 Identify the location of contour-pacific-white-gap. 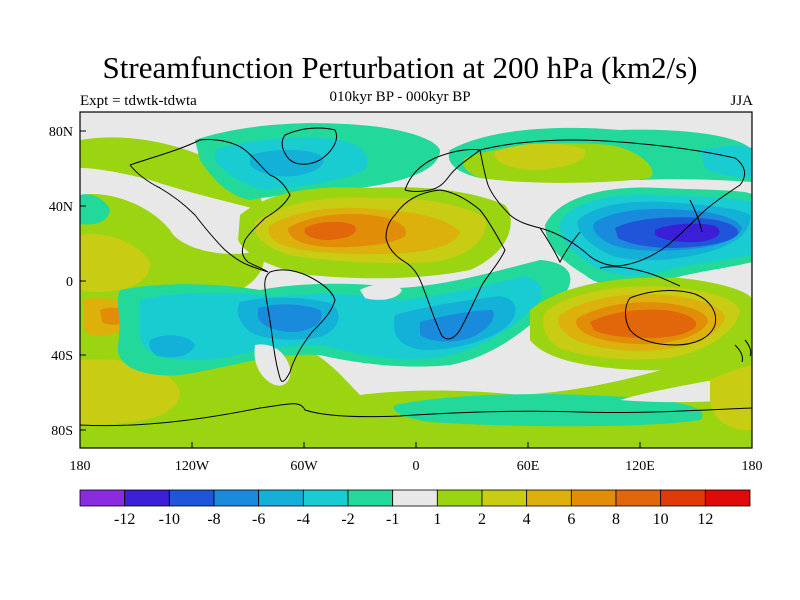
(532, 206).